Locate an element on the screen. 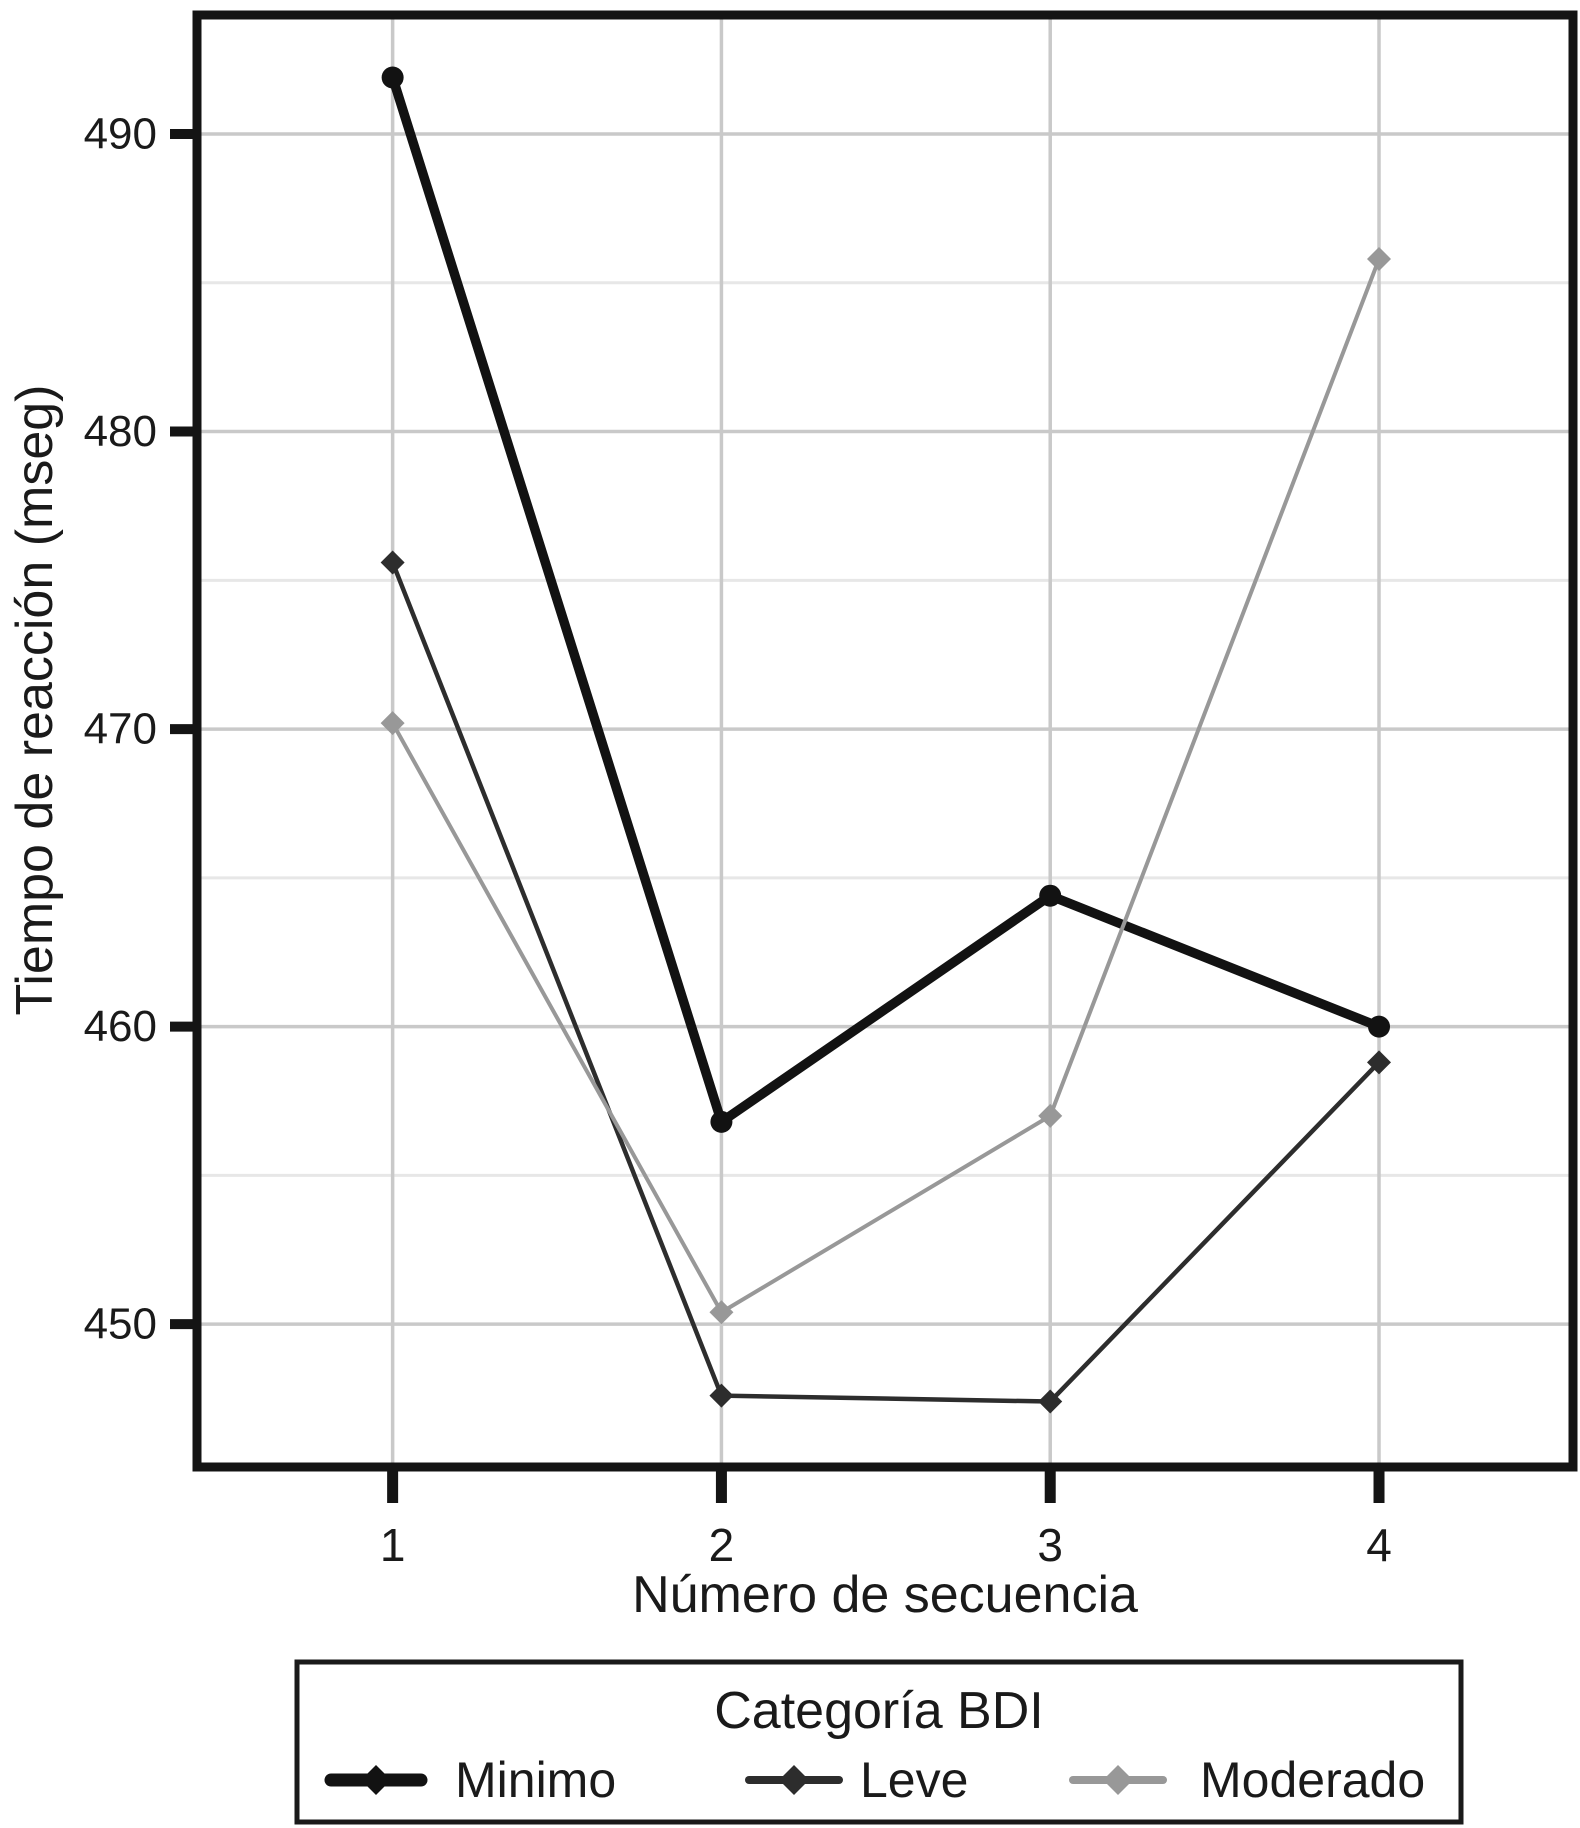  y-tick-label: 460 is located at coordinates (120, 1026).